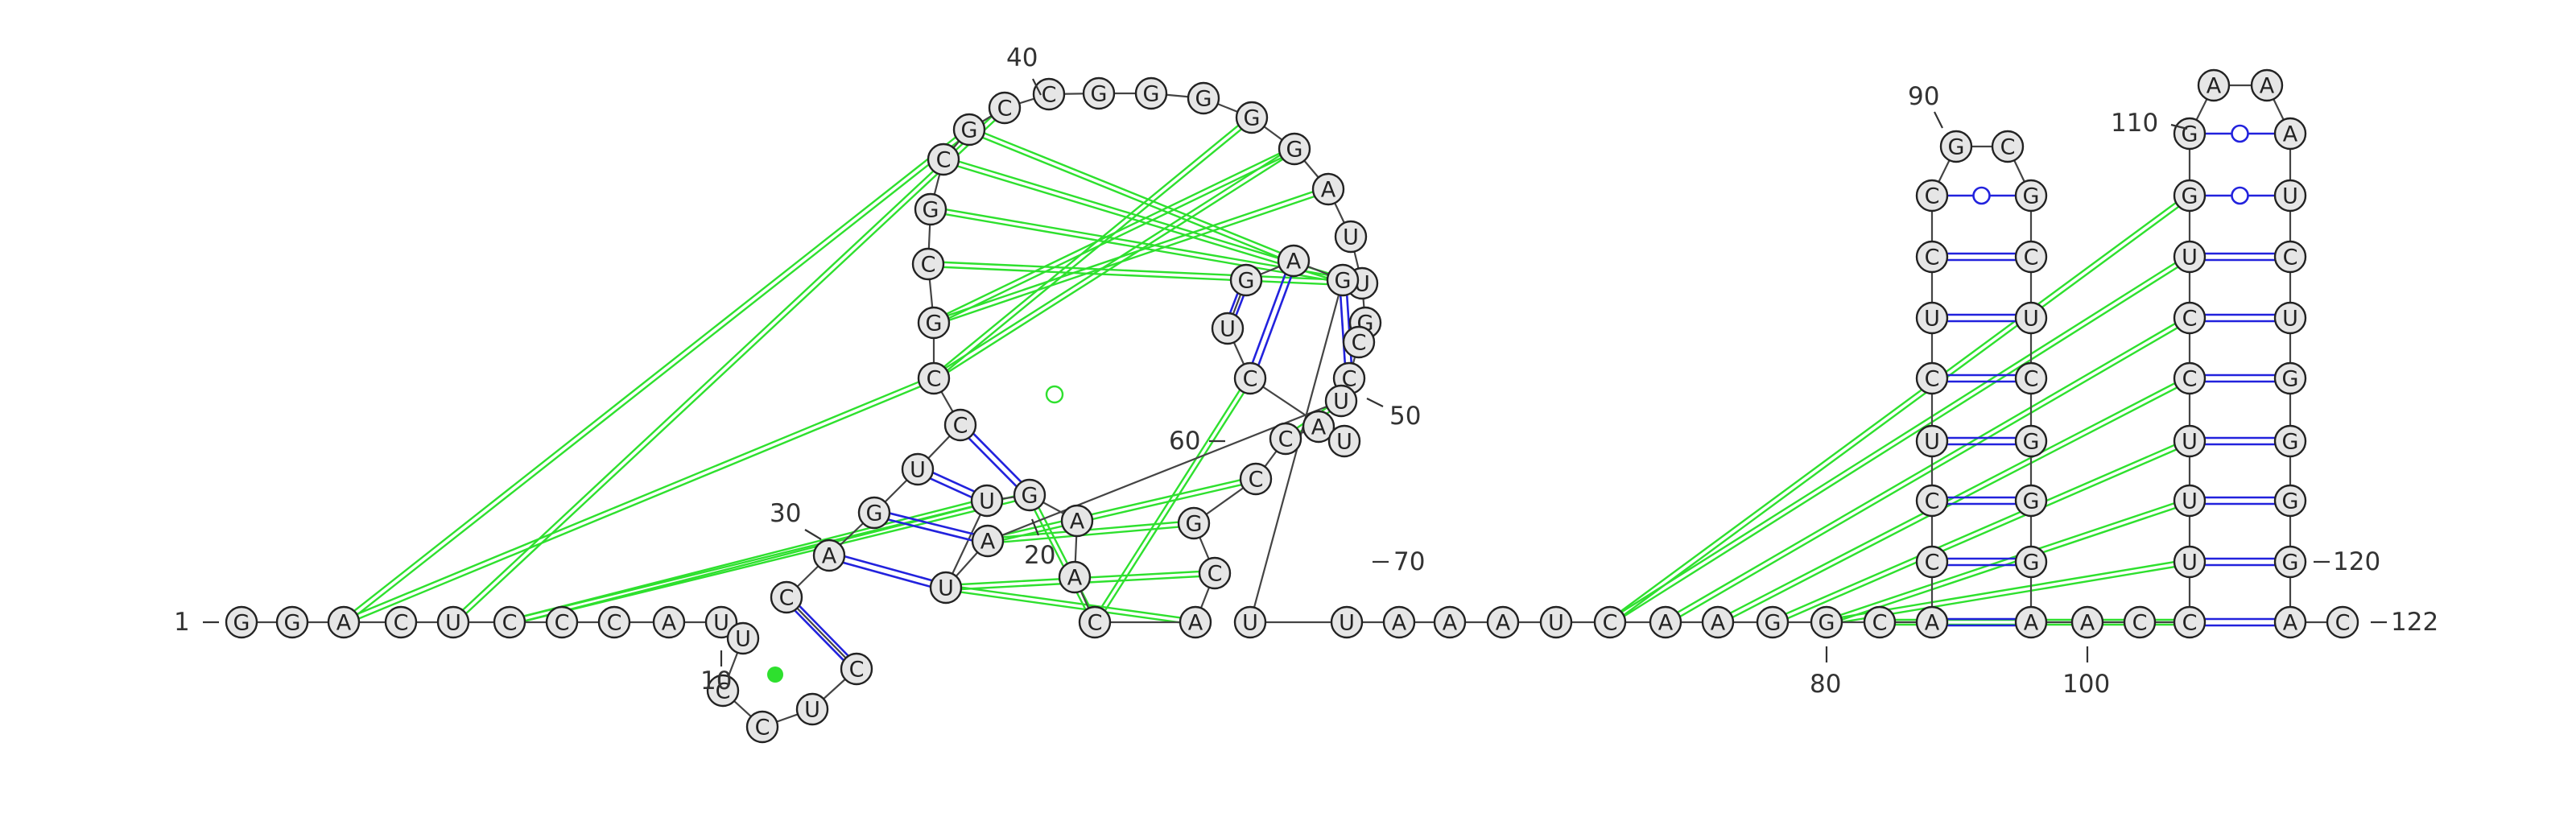  I want to click on position-label-1: 1, so click(182, 623).